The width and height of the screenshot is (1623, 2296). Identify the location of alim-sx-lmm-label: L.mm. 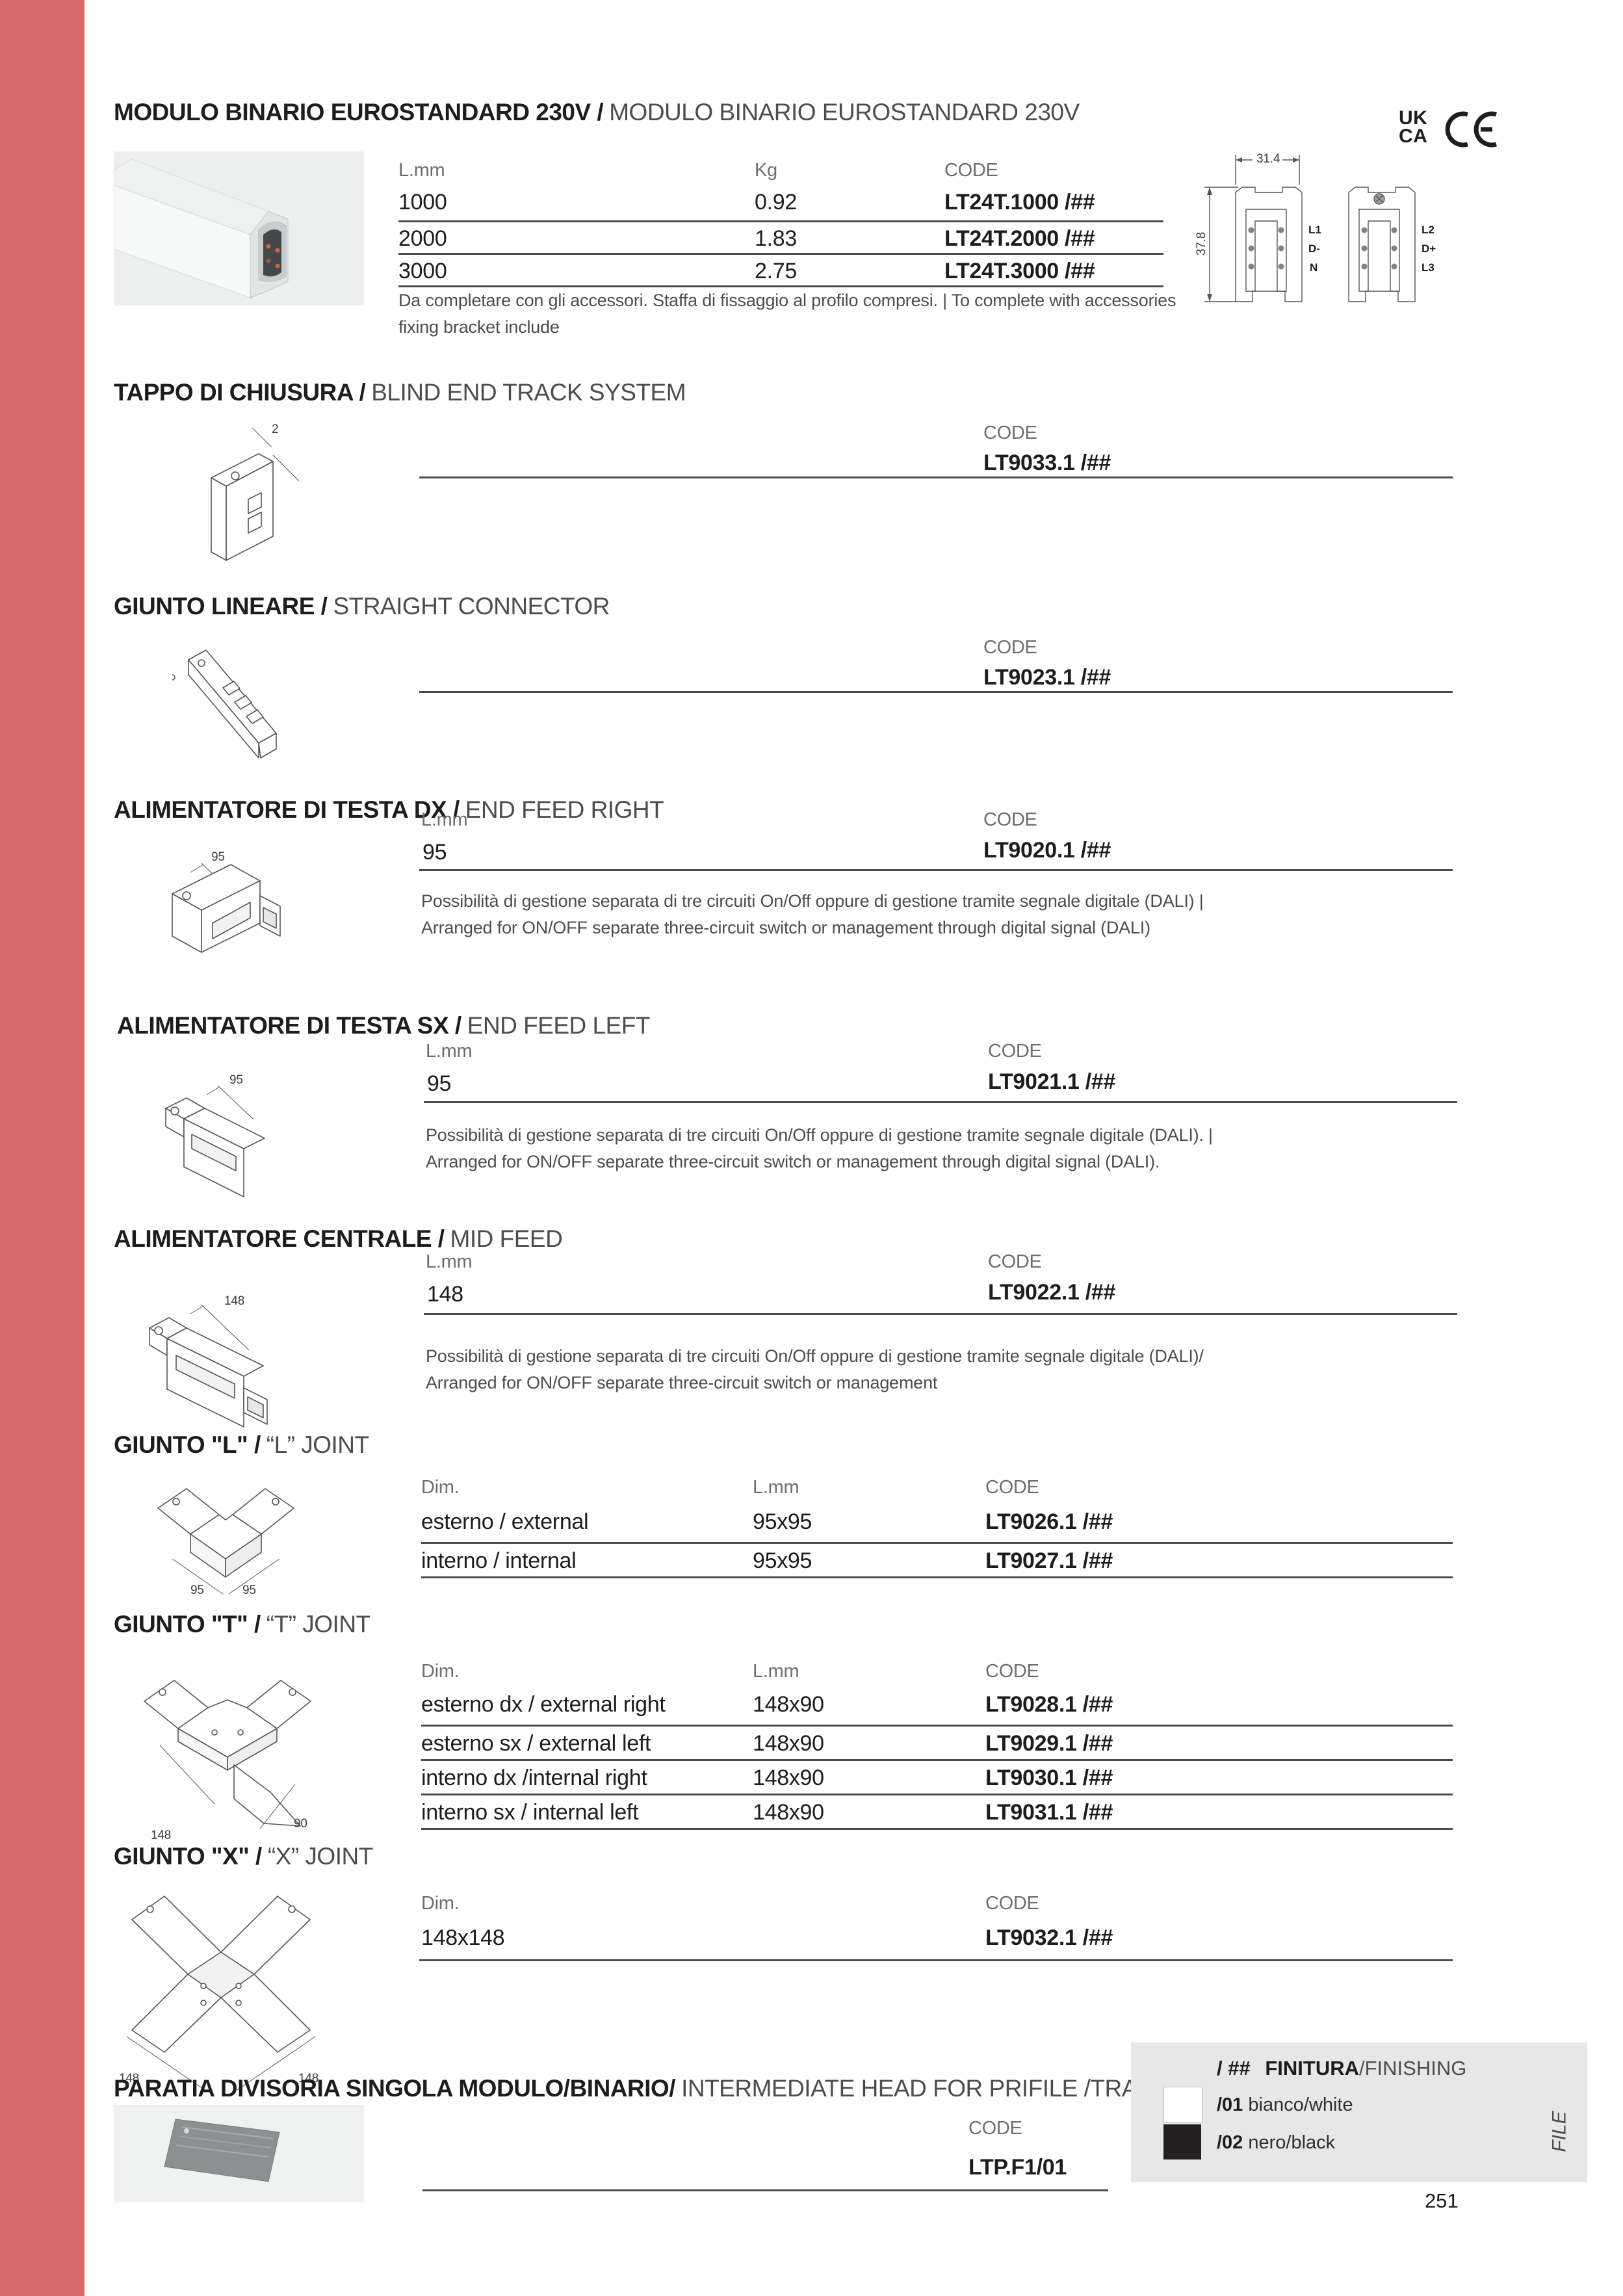
(450, 1051).